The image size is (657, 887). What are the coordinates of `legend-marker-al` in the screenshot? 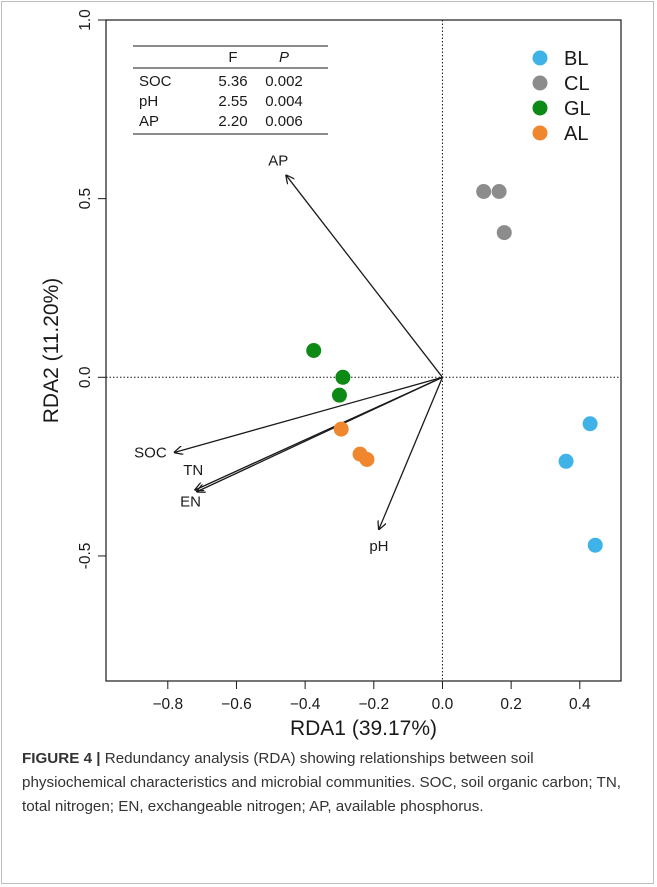 It's located at (540, 133).